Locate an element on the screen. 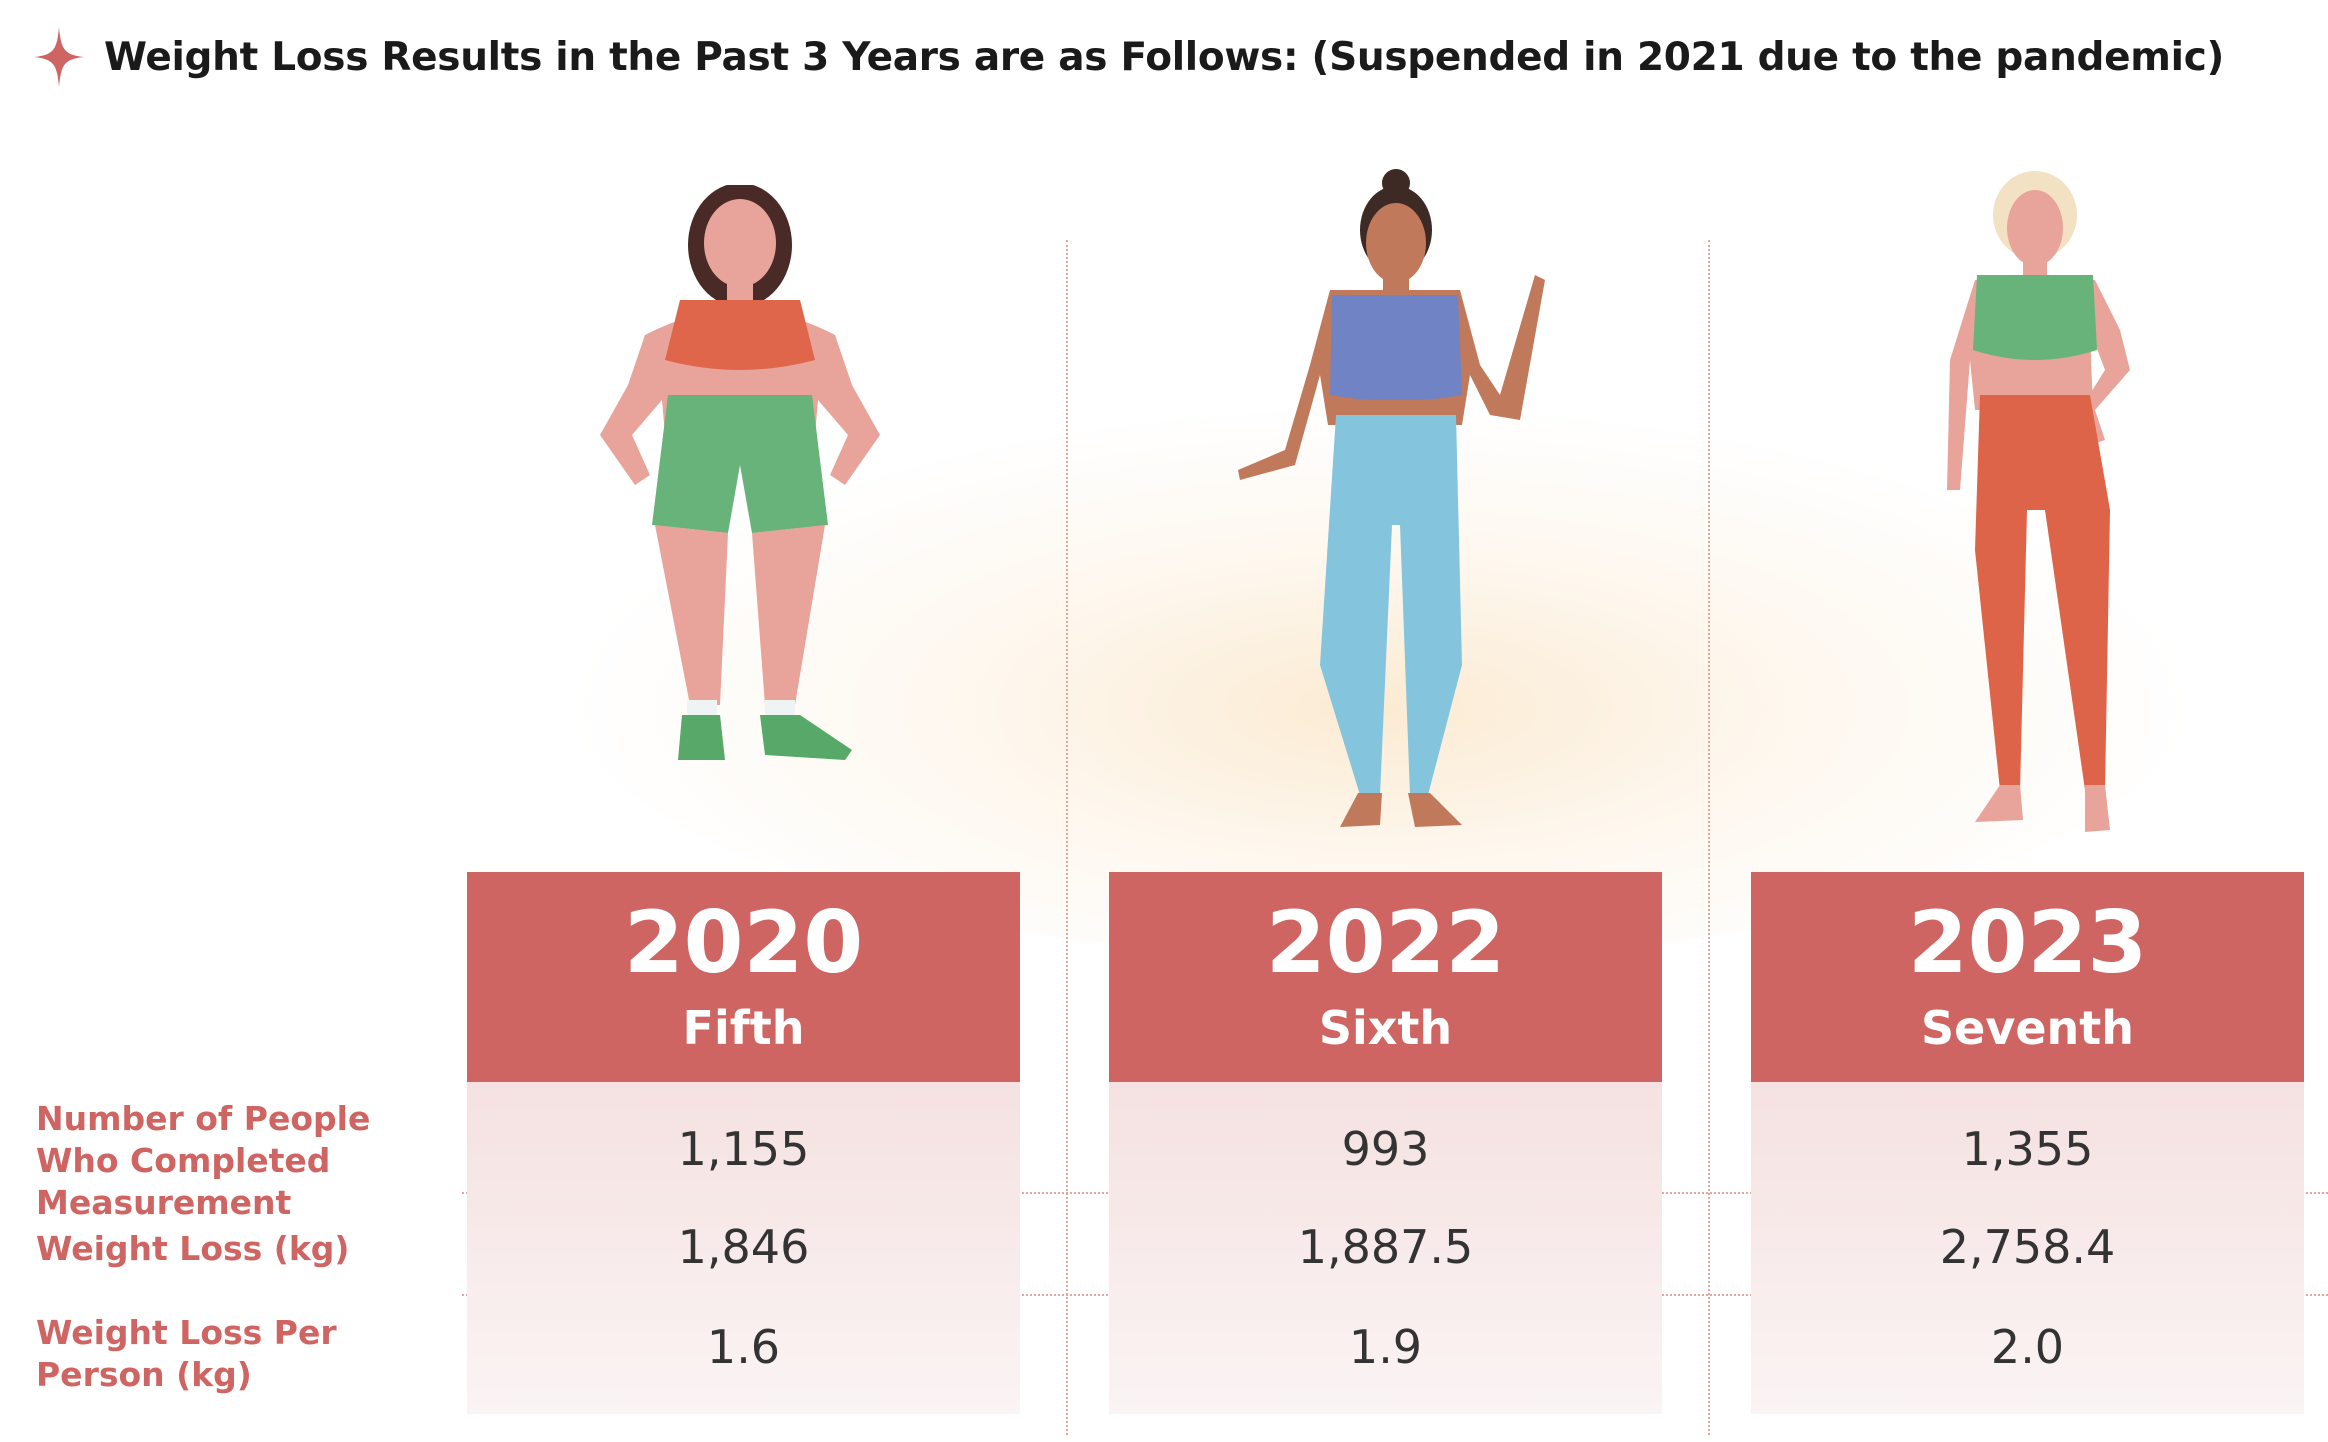 The height and width of the screenshot is (1442, 2328). row-label-weight-loss: Weight Loss (kg) is located at coordinates (193, 1248).